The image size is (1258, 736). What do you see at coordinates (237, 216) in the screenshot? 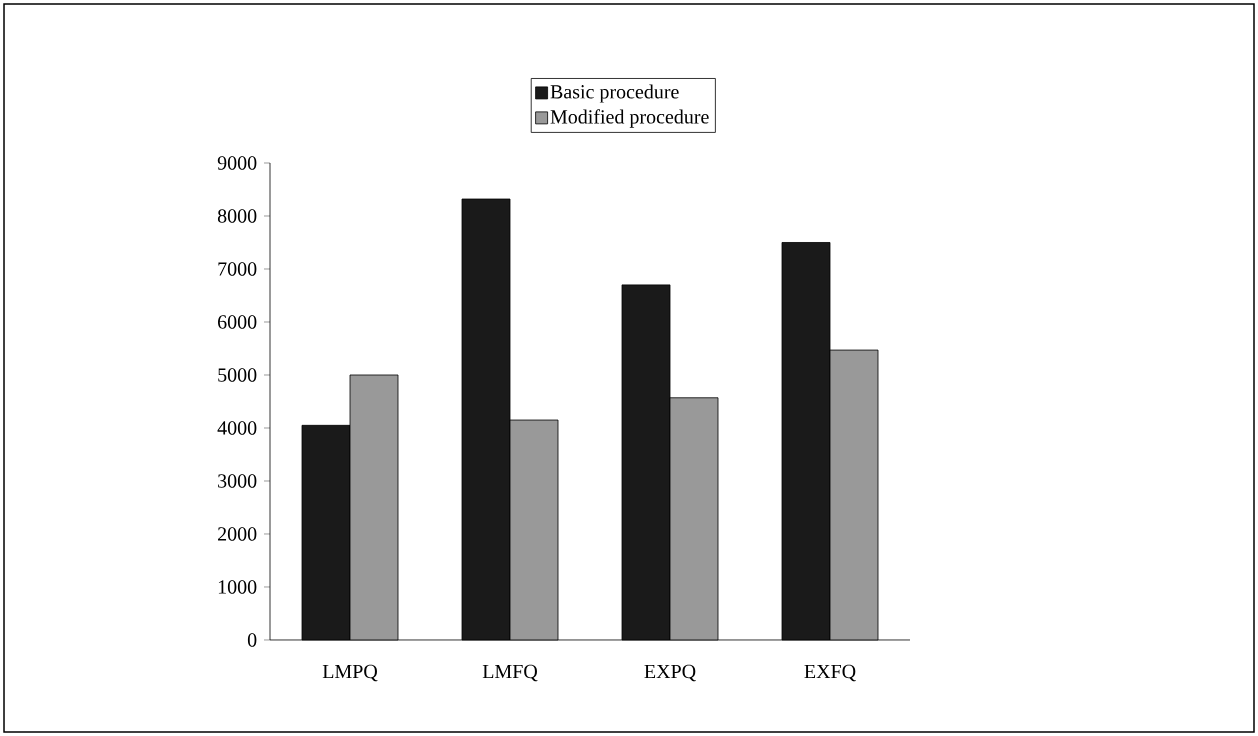
I see `y-tick-label: 8000` at bounding box center [237, 216].